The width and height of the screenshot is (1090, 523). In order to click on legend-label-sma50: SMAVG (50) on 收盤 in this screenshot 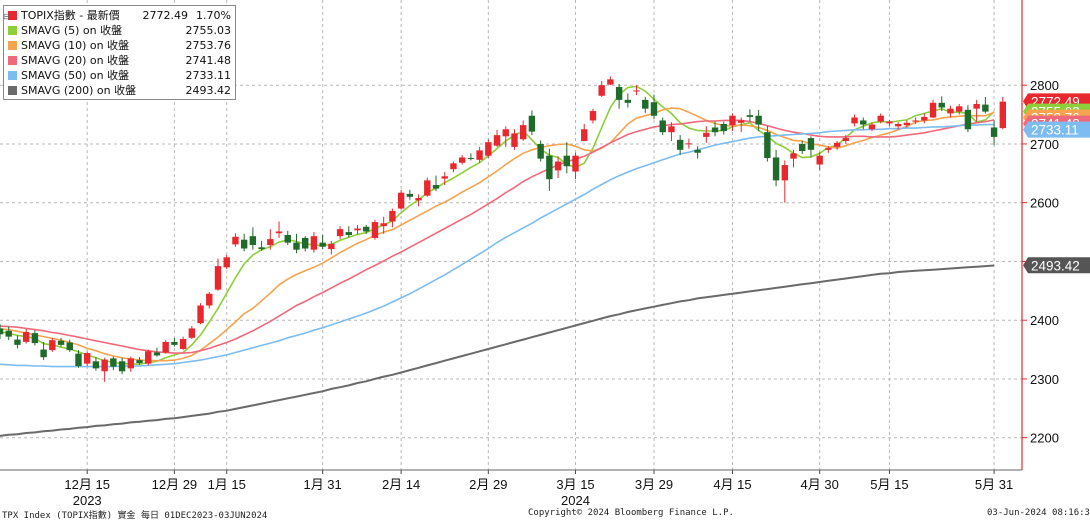, I will do `click(75, 75)`.